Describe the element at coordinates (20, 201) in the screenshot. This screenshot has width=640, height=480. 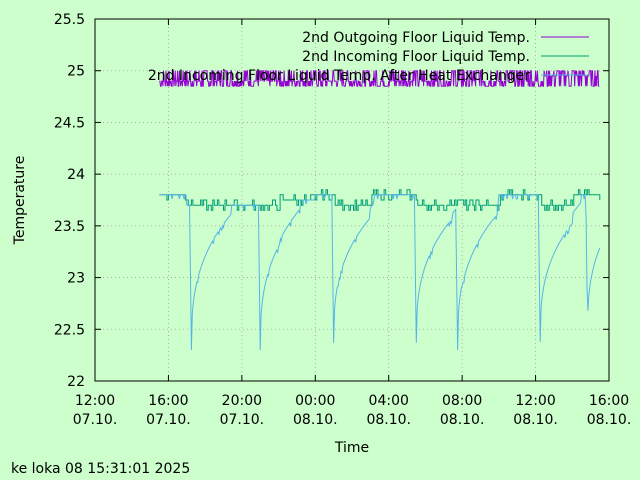
I see `y-axis-label: Temperature` at that location.